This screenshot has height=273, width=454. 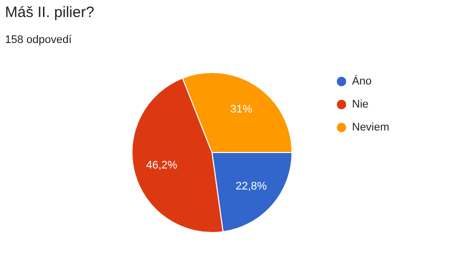 What do you see at coordinates (360, 104) in the screenshot?
I see `legend-label: Nie` at bounding box center [360, 104].